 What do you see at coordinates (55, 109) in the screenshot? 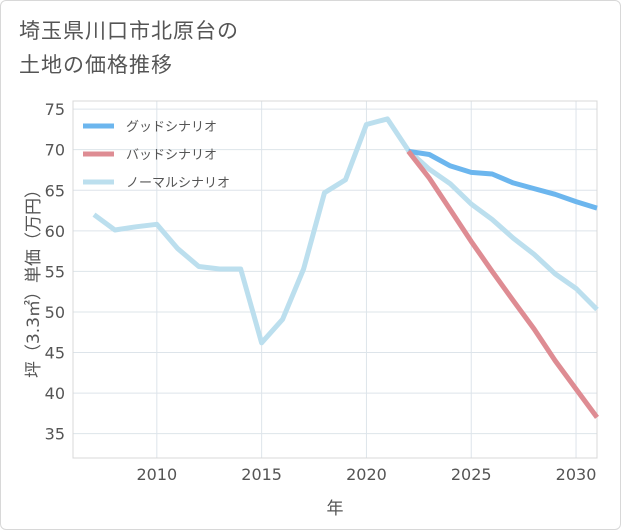
I see `y-tick-label: 75` at bounding box center [55, 109].